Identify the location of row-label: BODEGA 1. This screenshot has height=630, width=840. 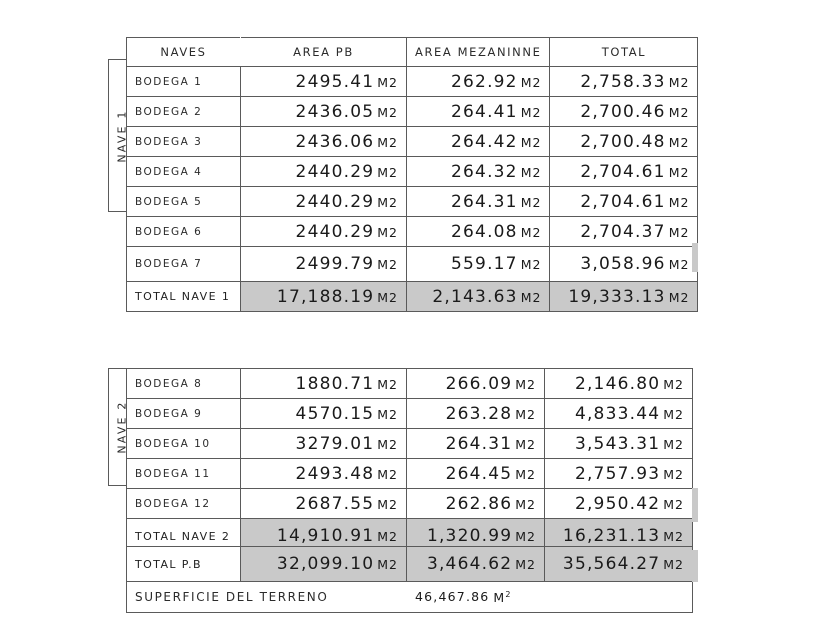
(183, 81).